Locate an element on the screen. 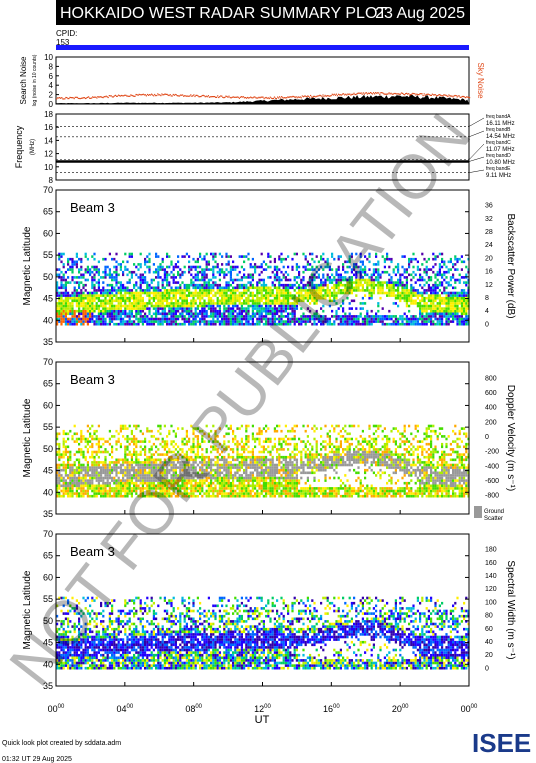 Image resolution: width=536 pixels, height=763 pixels. header-bar is located at coordinates (263, 12).